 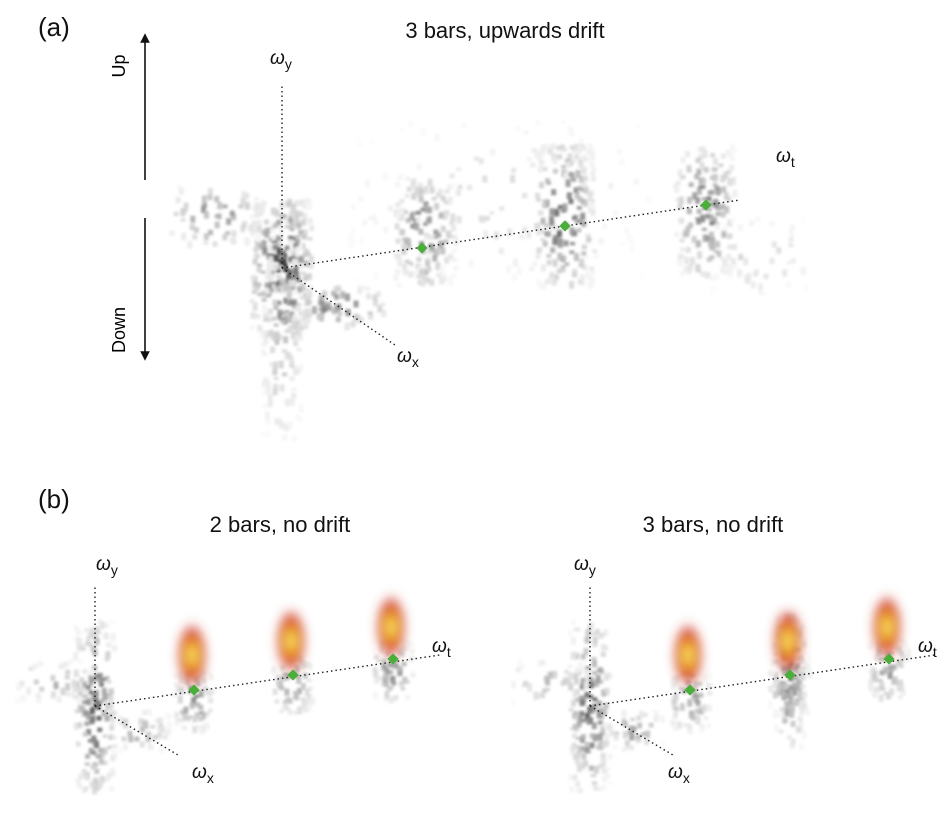 What do you see at coordinates (441, 648) in the screenshot?
I see `axis-label: ωt` at bounding box center [441, 648].